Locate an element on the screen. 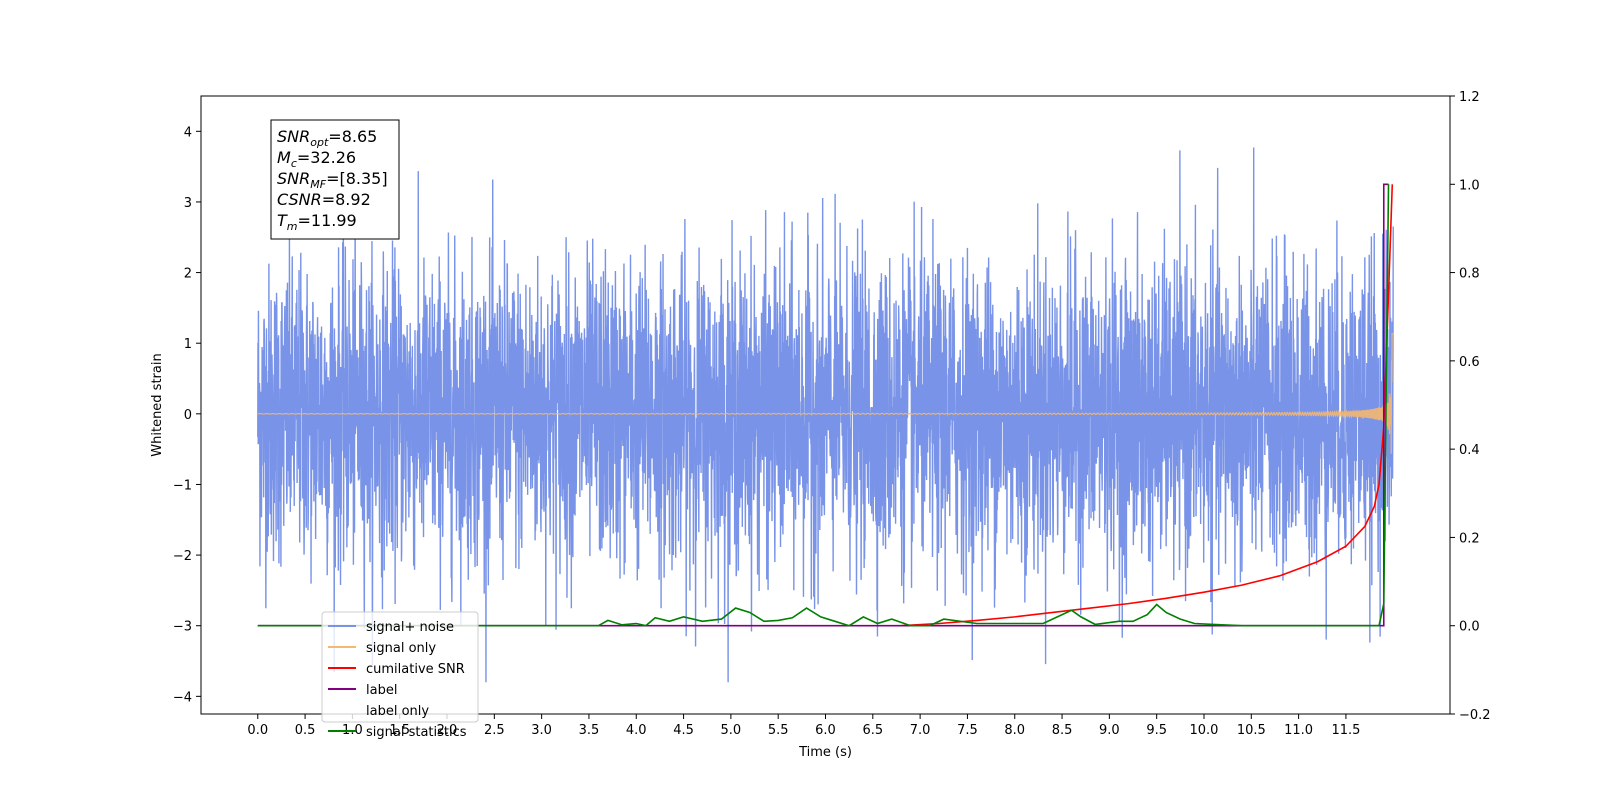 The image size is (1600, 800). annotation-line: Mc=32.26 is located at coordinates (316, 159).